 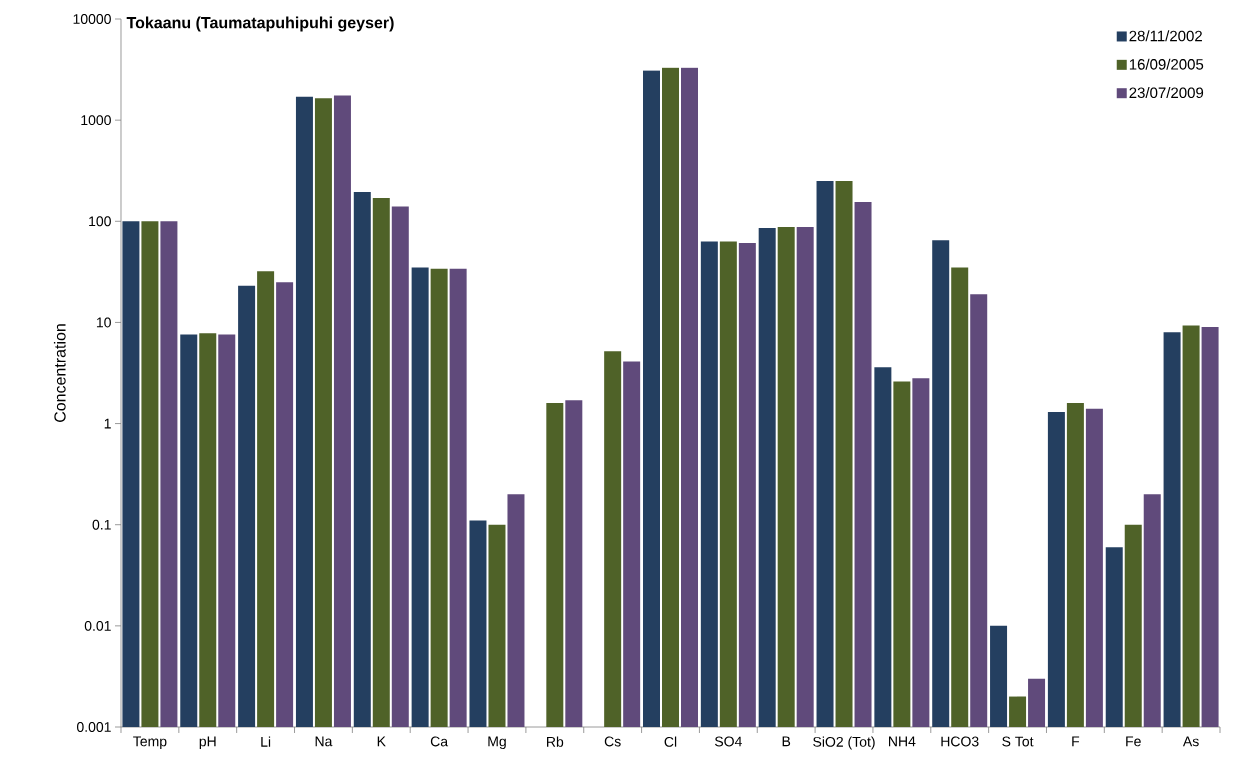 What do you see at coordinates (59, 373) in the screenshot?
I see `y-axis-title: Concentration` at bounding box center [59, 373].